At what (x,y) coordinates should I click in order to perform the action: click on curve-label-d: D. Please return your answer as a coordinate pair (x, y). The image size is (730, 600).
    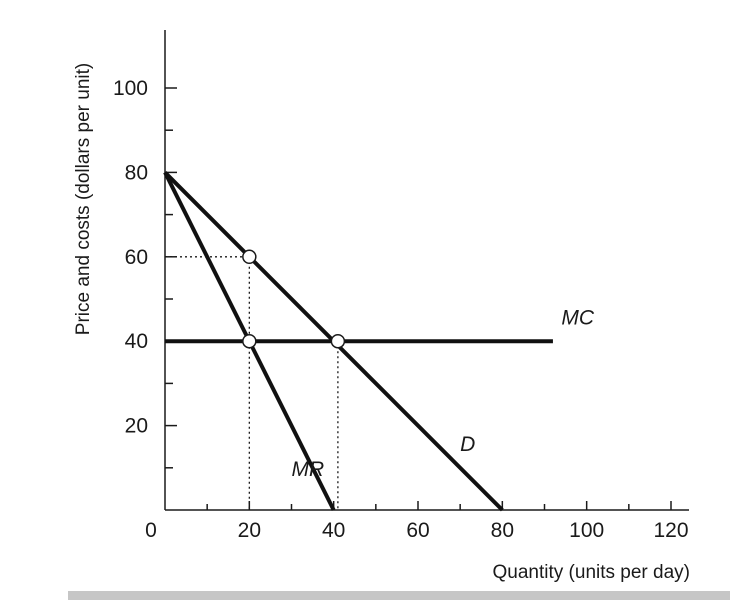
    Looking at the image, I should click on (467, 444).